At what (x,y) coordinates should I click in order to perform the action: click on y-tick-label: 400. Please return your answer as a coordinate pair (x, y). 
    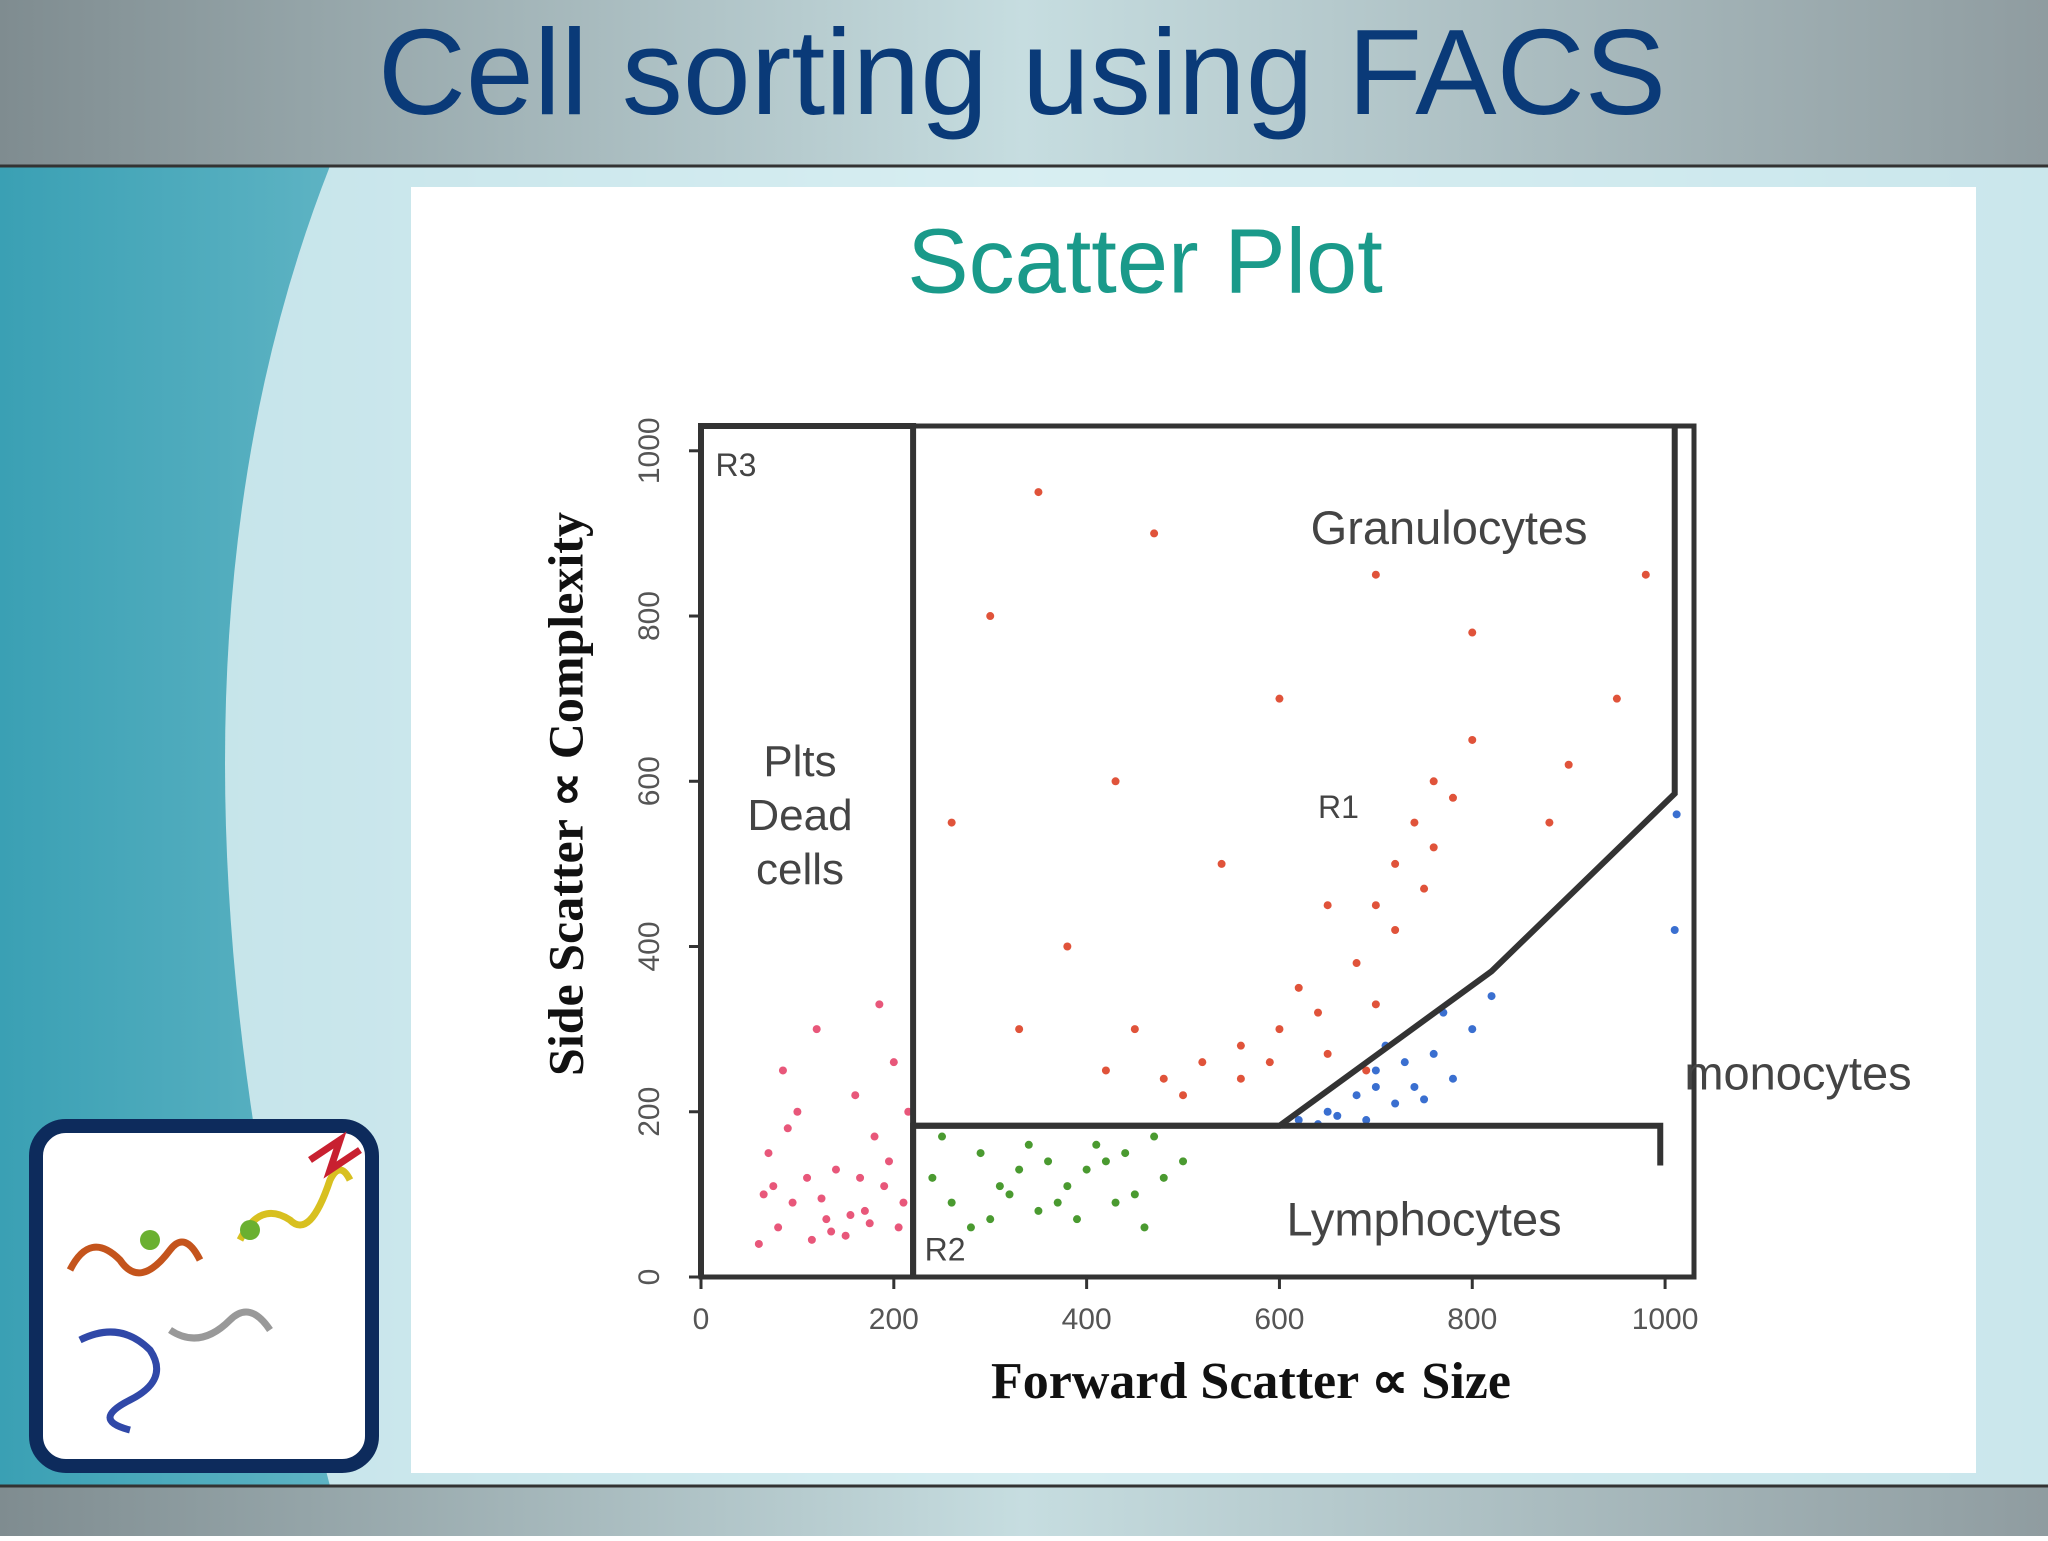
    Looking at the image, I should click on (649, 946).